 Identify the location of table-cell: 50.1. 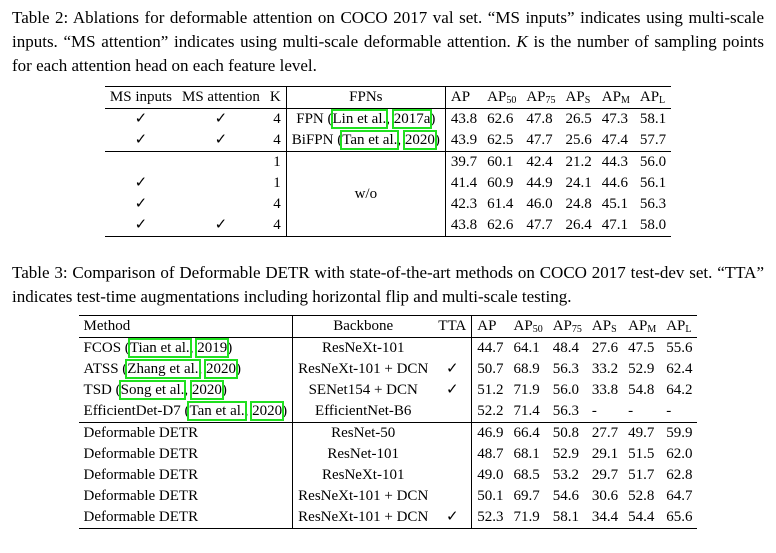
(490, 496).